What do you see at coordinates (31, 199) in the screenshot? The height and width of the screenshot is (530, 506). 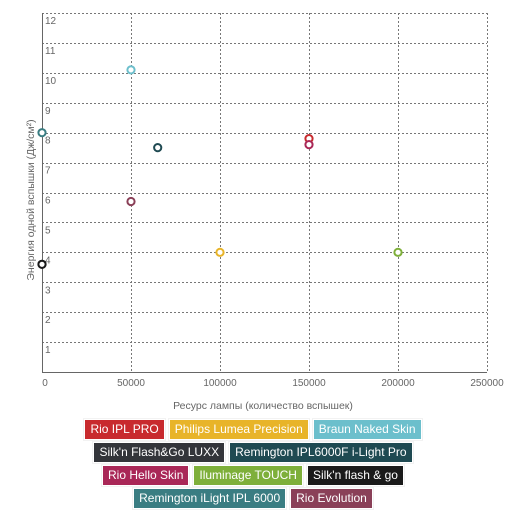 I see `y-axis-title: Энергия одной вспышки (Дж/см²)` at bounding box center [31, 199].